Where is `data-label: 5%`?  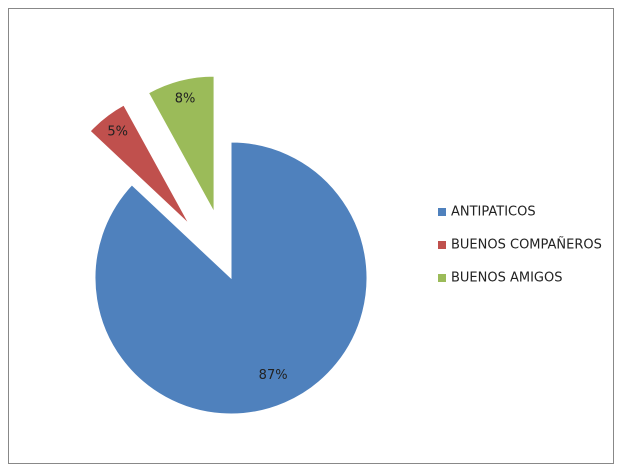
data-label: 5% is located at coordinates (117, 131).